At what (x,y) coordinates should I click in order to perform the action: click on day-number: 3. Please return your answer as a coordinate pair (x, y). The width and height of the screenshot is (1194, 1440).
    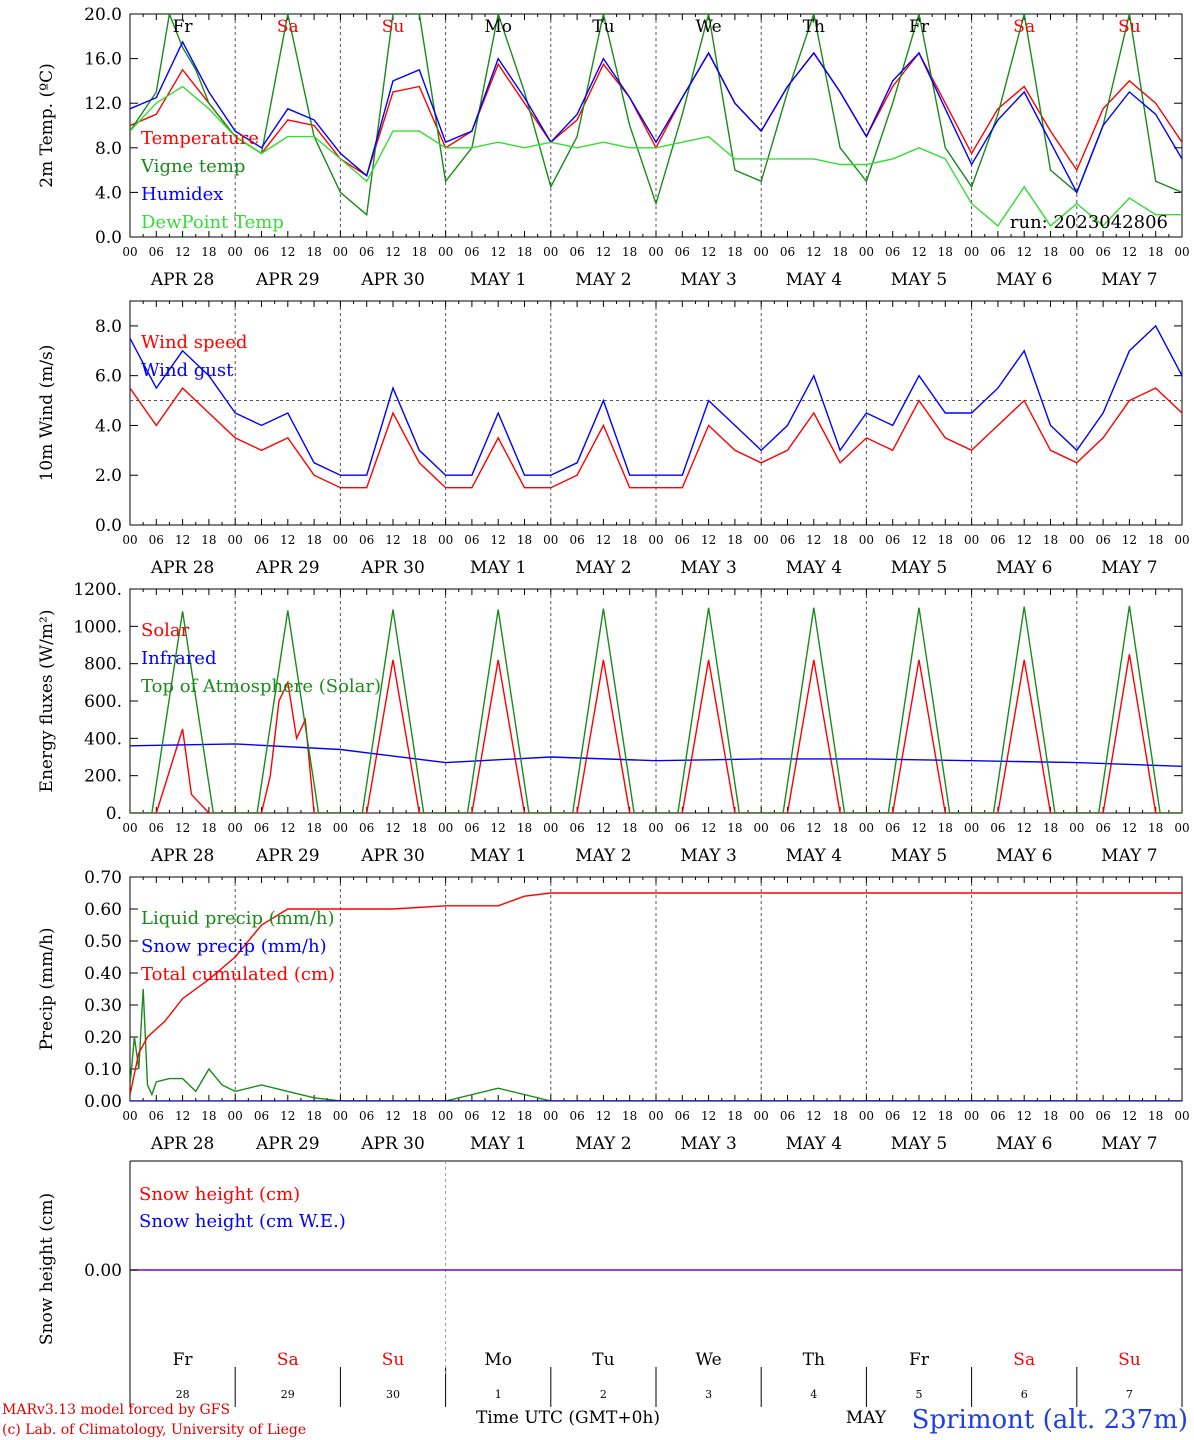
    Looking at the image, I should click on (708, 1394).